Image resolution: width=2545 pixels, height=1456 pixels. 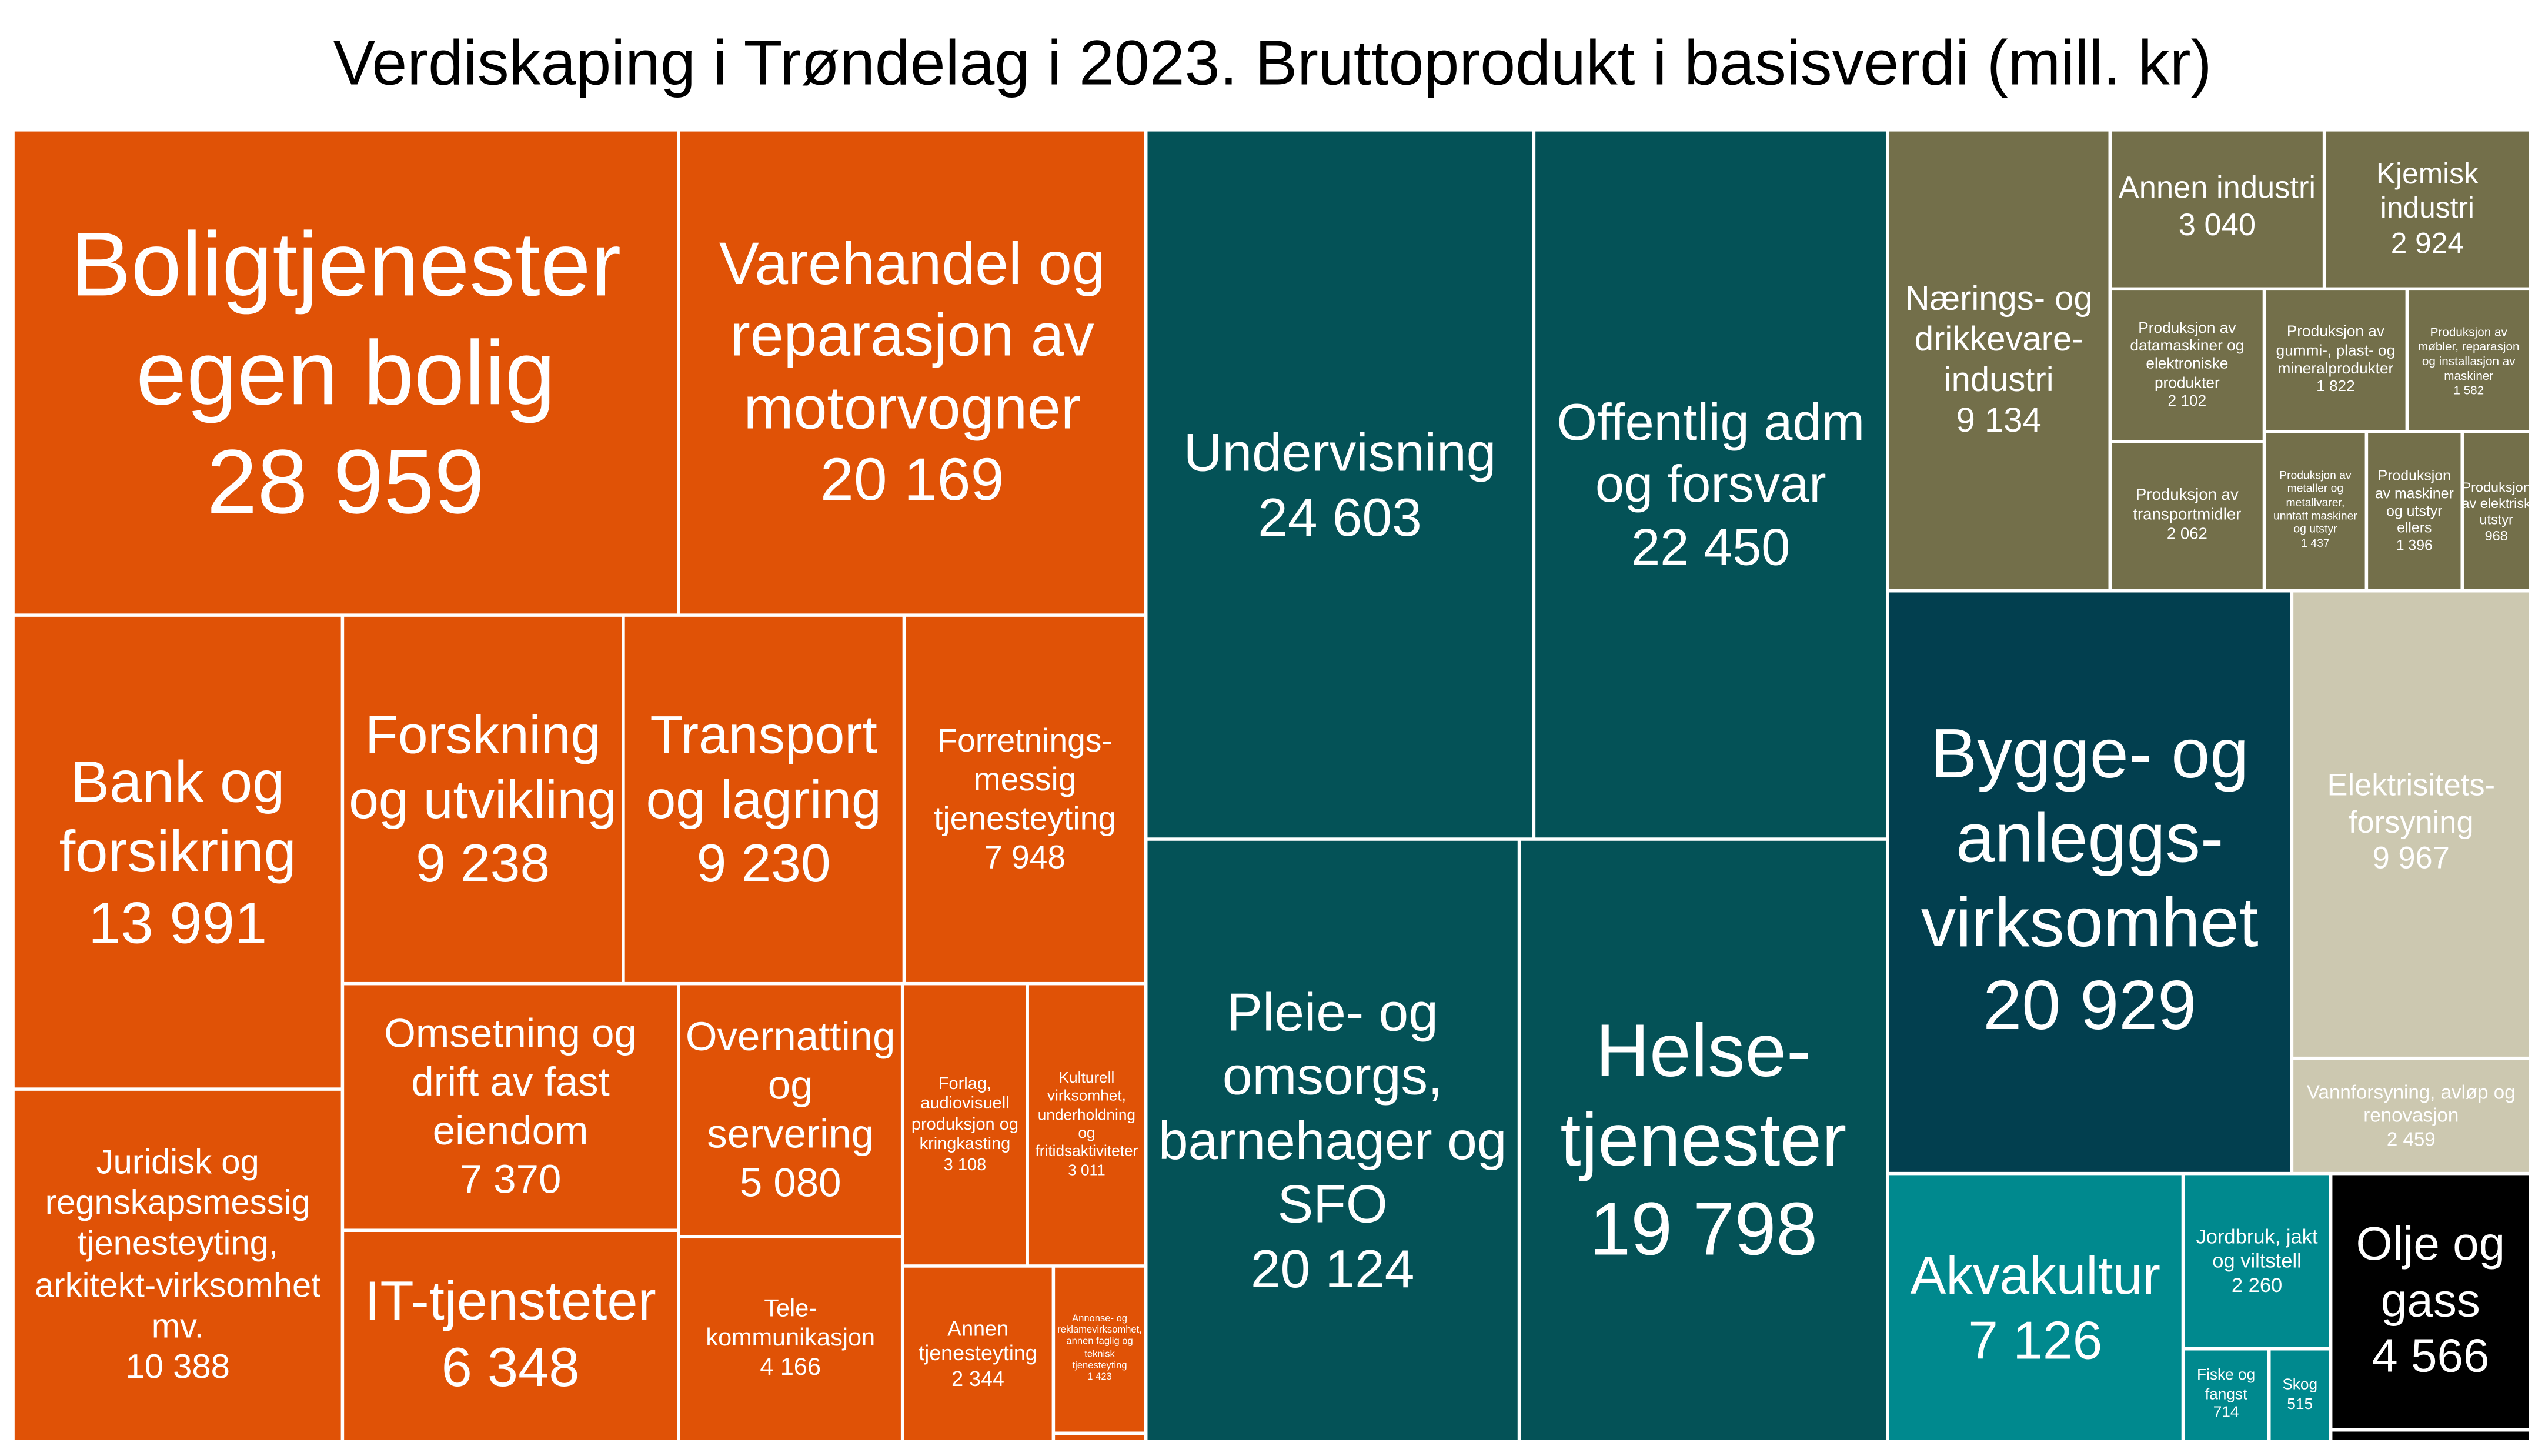 What do you see at coordinates (2186, 535) in the screenshot?
I see `cell-value: 2 062` at bounding box center [2186, 535].